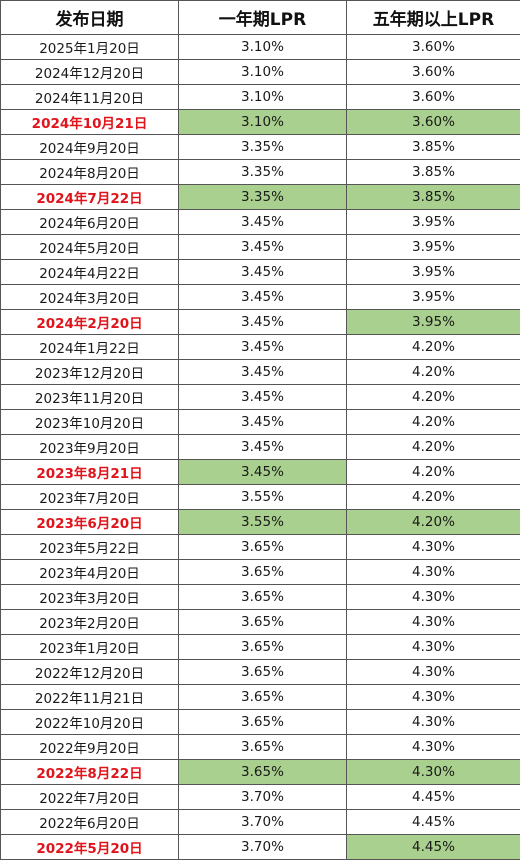  What do you see at coordinates (89, 722) in the screenshot?
I see `date-cell: 2022年10月20日` at bounding box center [89, 722].